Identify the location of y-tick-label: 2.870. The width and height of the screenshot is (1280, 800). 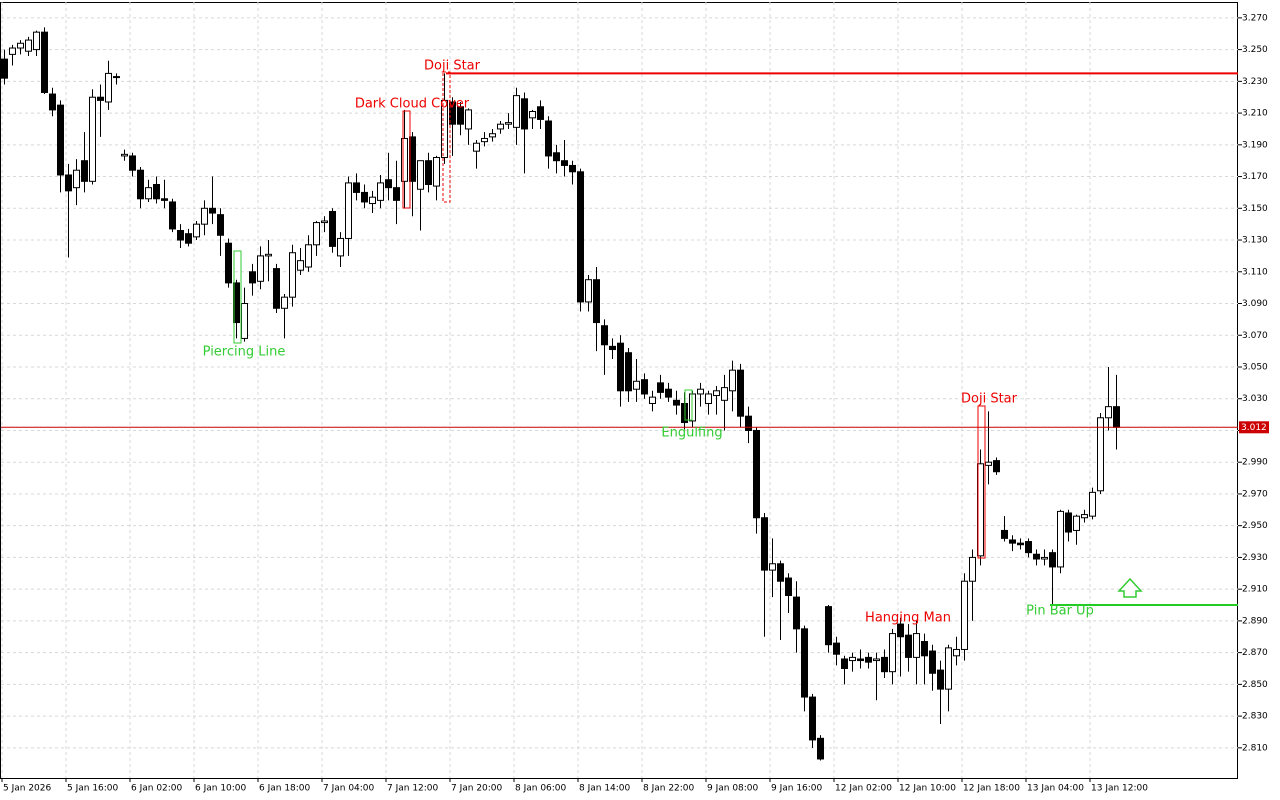
(1255, 653).